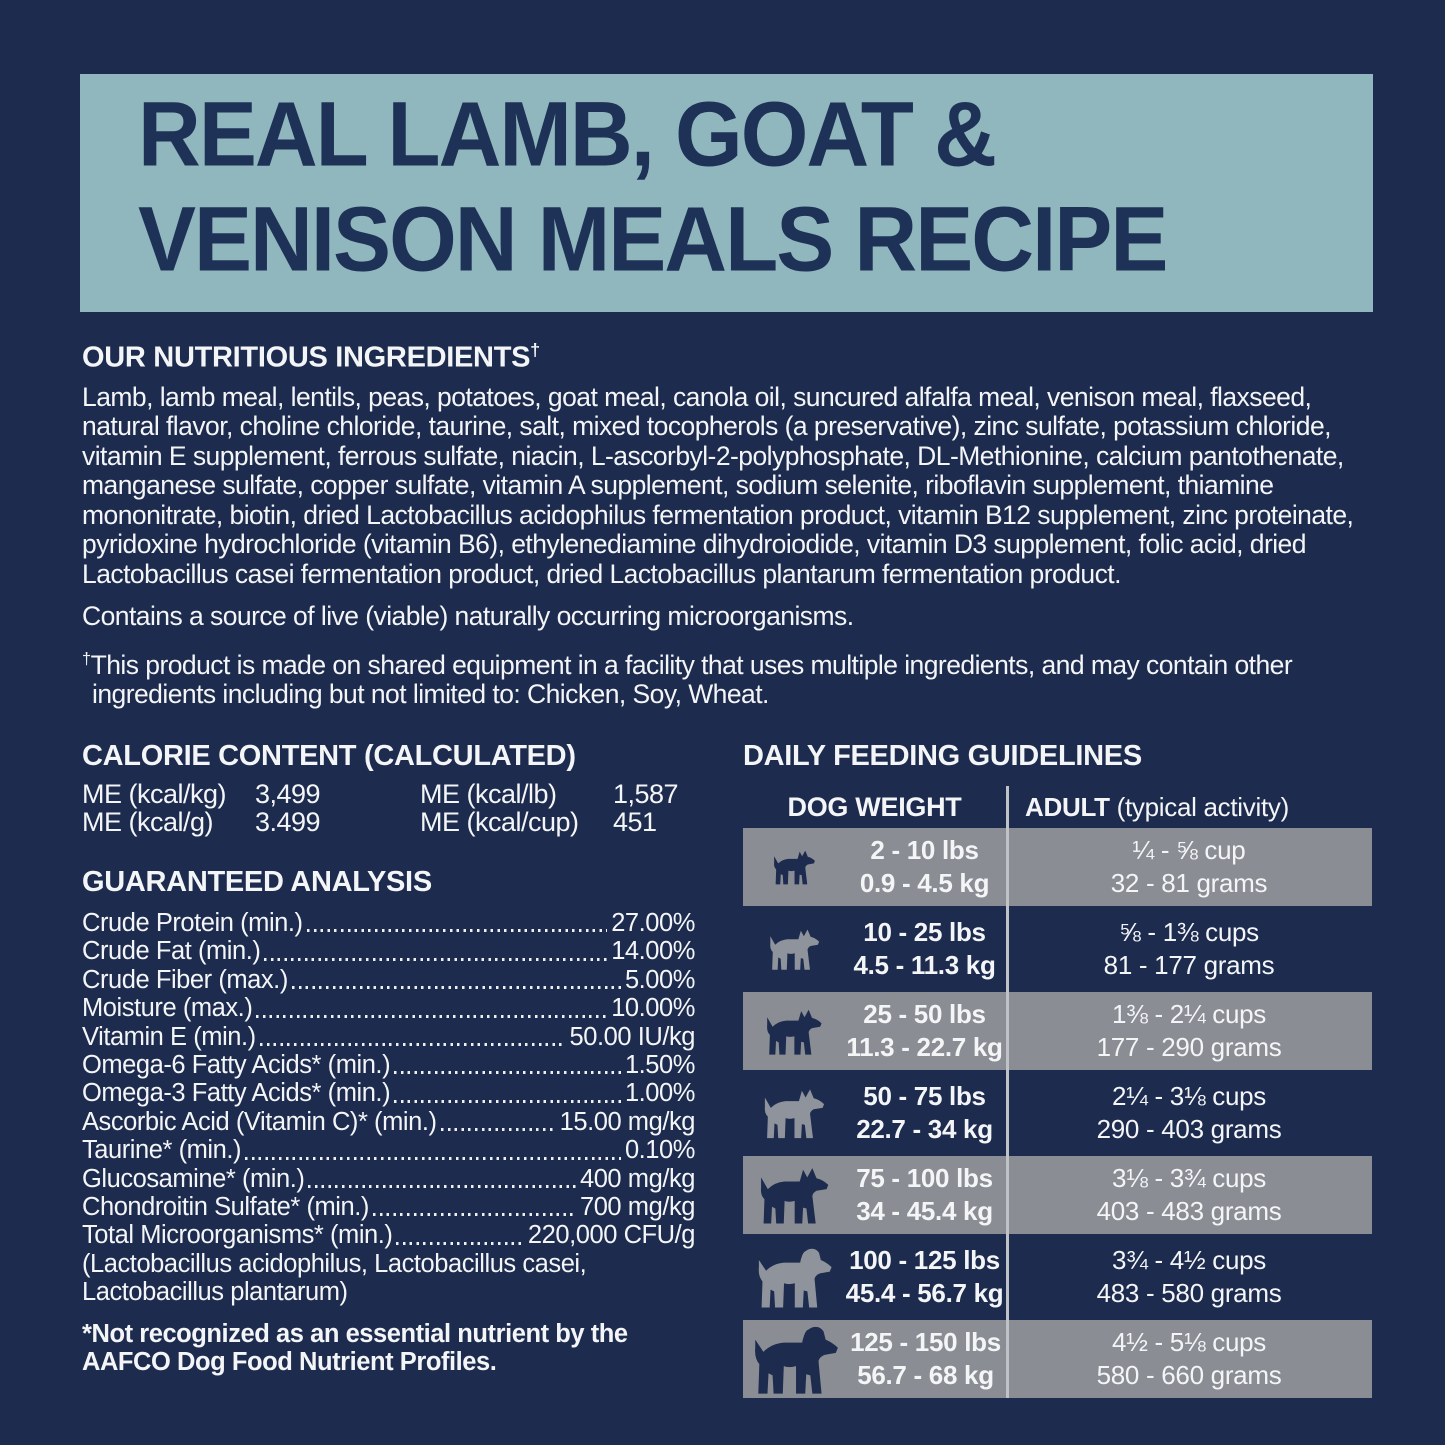 Image resolution: width=1445 pixels, height=1445 pixels. Describe the element at coordinates (924, 1129) in the screenshot. I see `weight-kg: 22.7 - 34 kg` at that location.